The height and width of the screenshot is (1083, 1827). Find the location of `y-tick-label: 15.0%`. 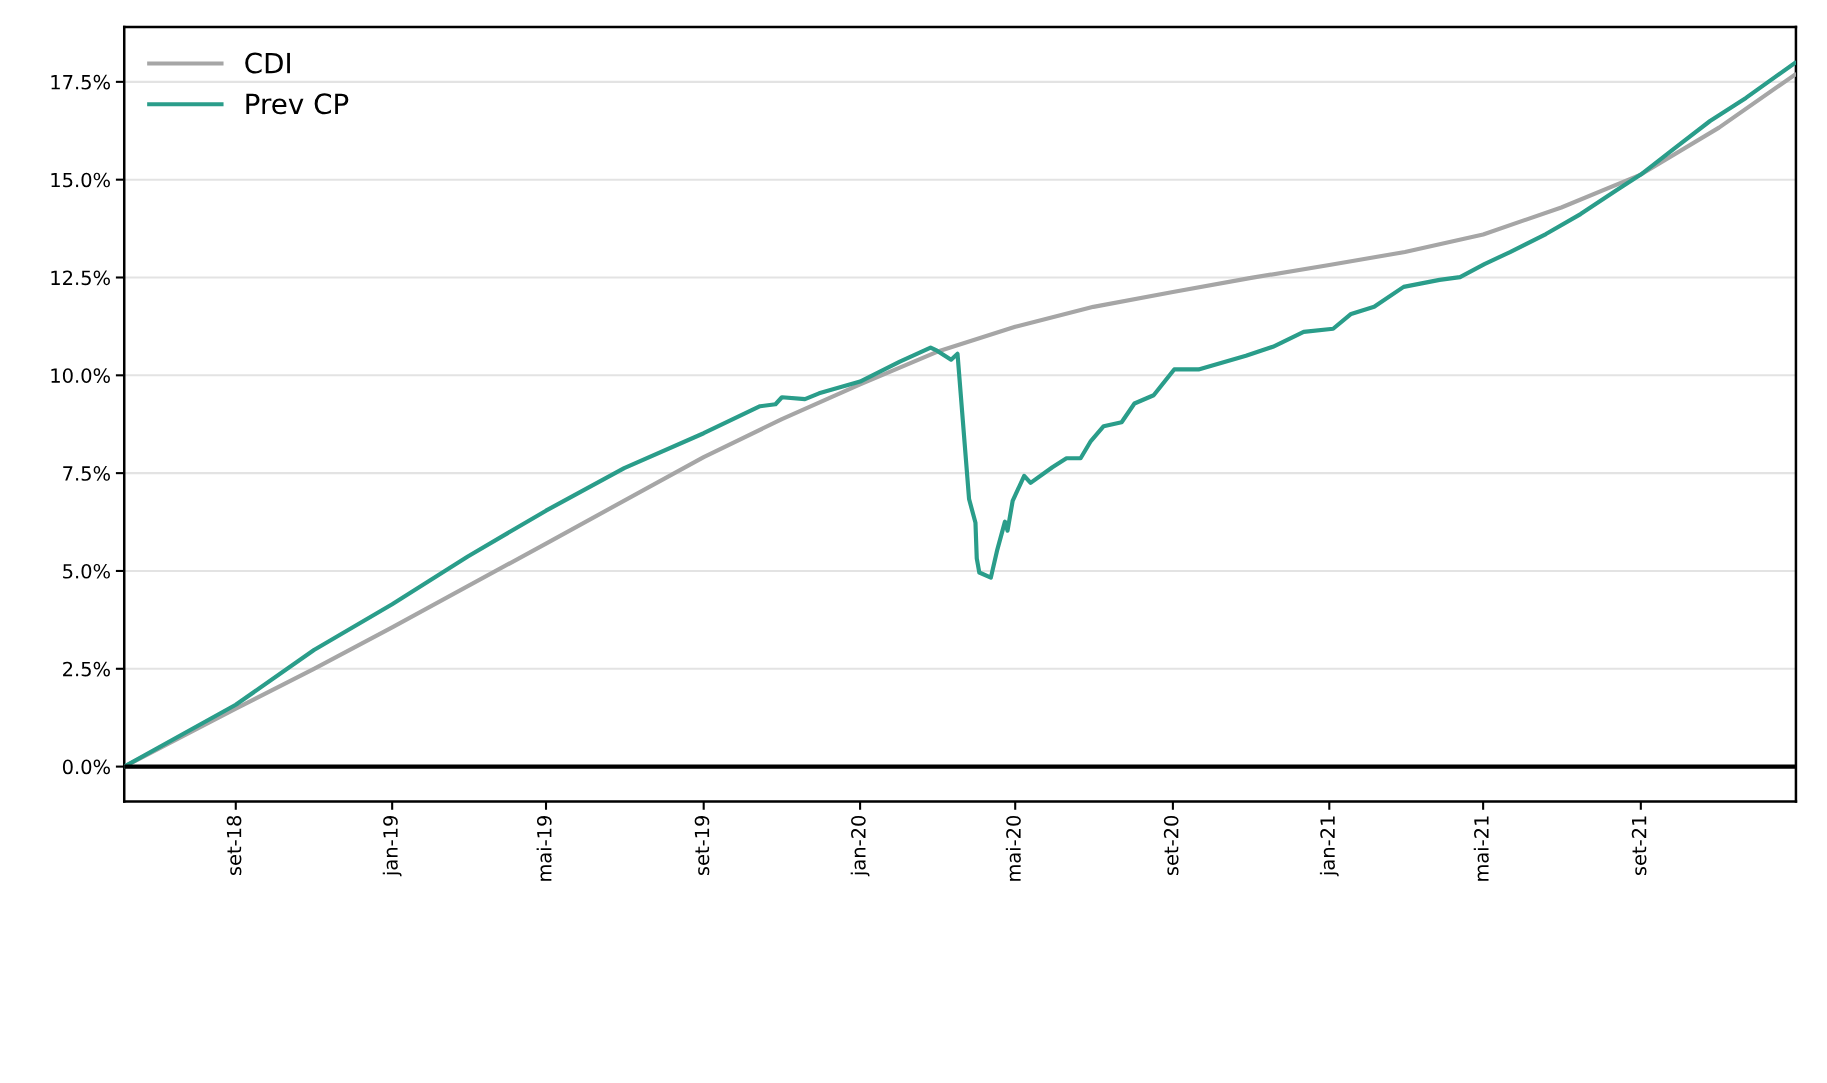

y-tick-label: 15.0% is located at coordinates (80, 180).